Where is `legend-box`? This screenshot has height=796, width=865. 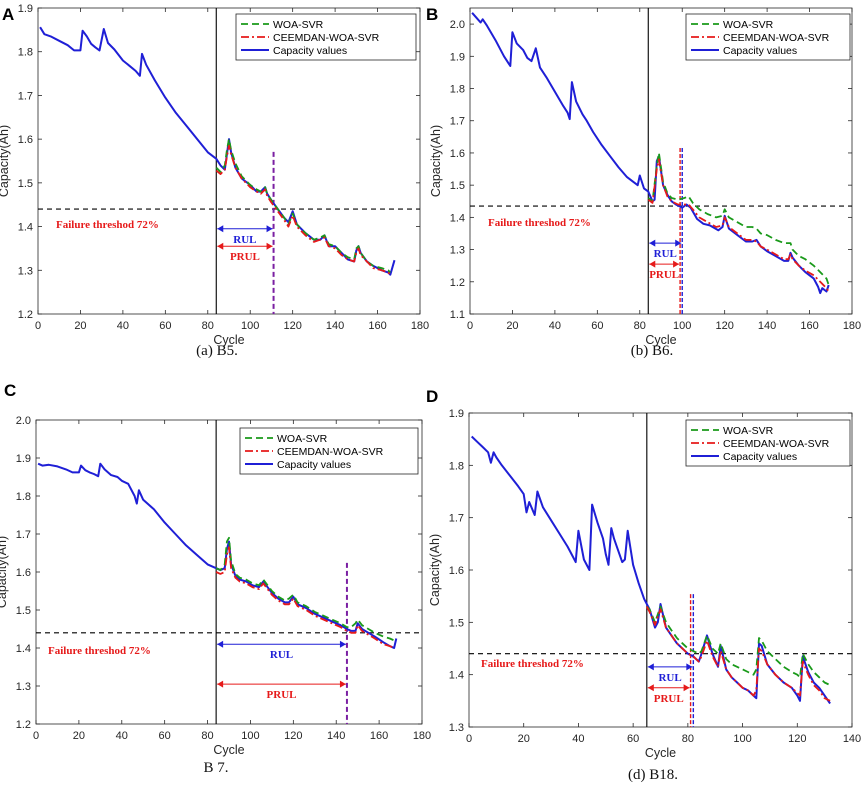 legend-box is located at coordinates (329, 451).